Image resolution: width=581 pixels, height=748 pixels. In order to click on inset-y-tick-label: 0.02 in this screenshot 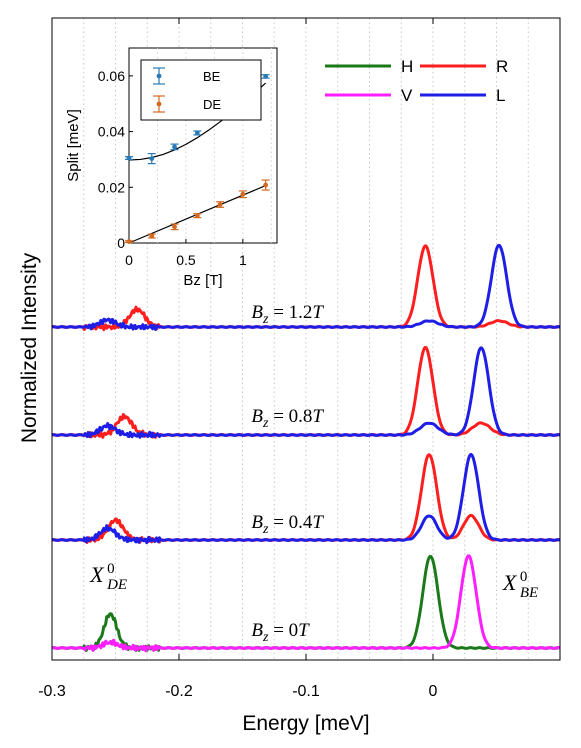, I will do `click(111, 187)`.